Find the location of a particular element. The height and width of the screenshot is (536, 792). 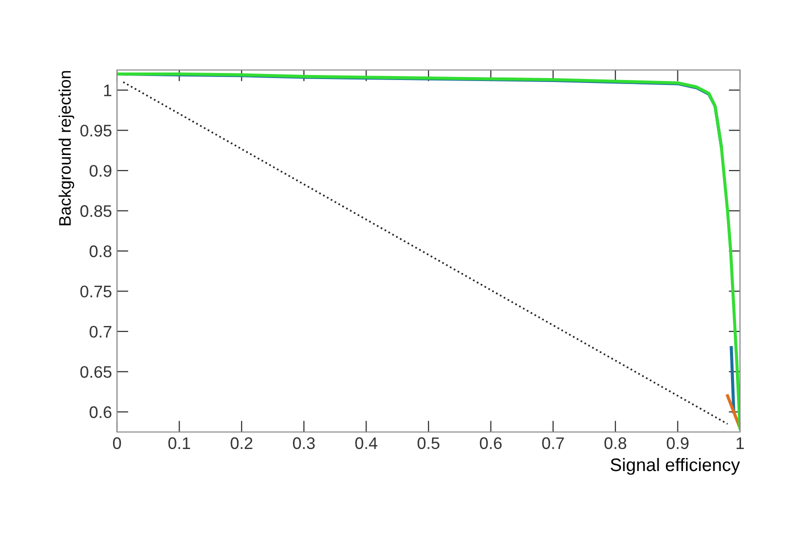

x-tick-label: 0.7 is located at coordinates (553, 443).